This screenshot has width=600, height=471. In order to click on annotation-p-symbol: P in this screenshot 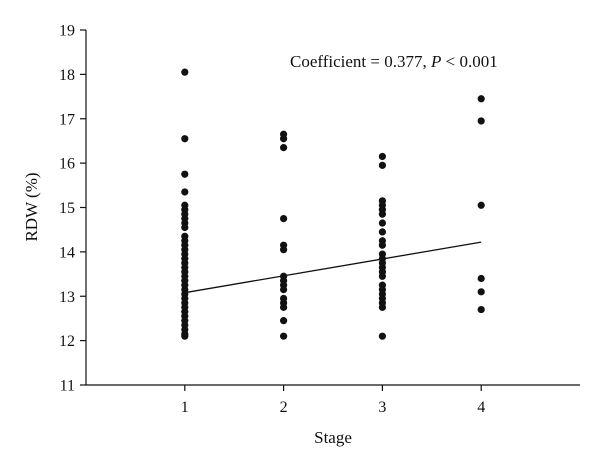, I will do `click(435, 61)`.